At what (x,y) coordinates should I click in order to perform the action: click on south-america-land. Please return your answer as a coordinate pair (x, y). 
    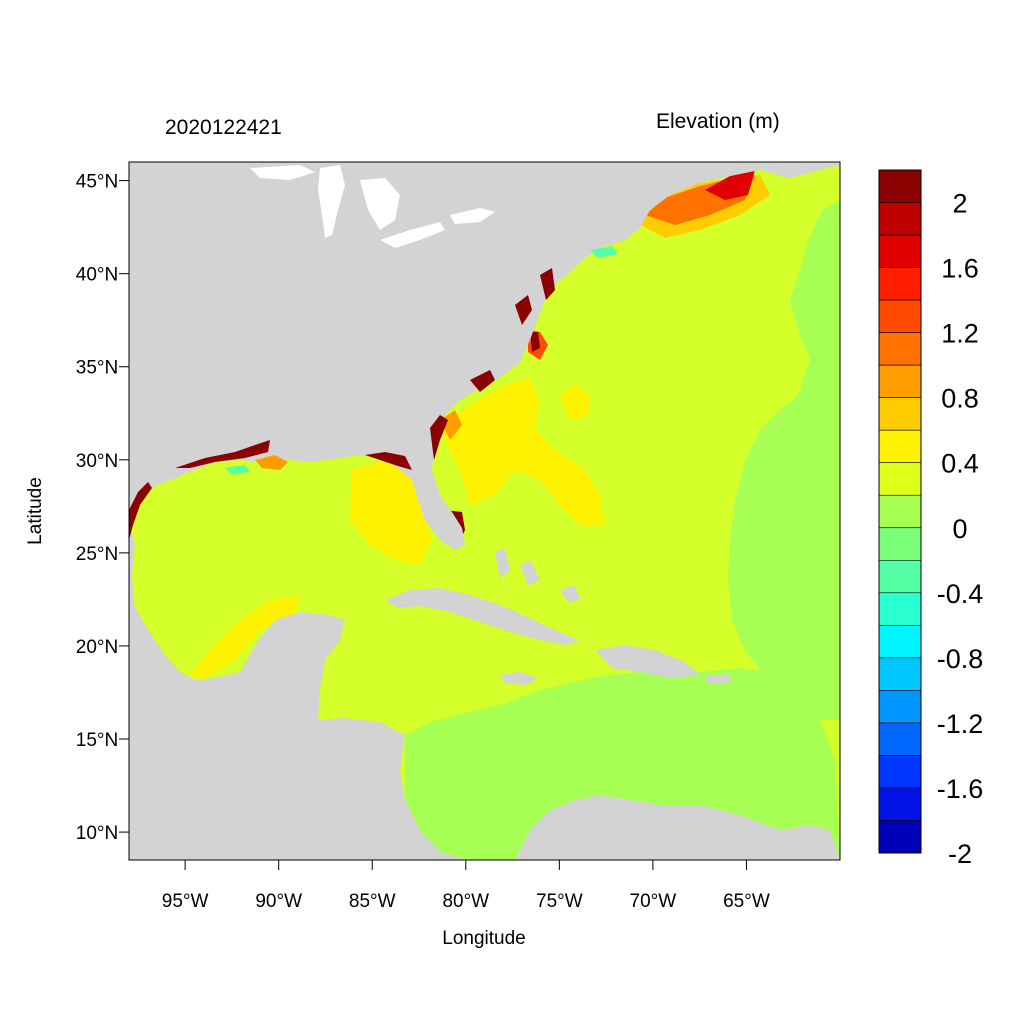
    Looking at the image, I should click on (677, 827).